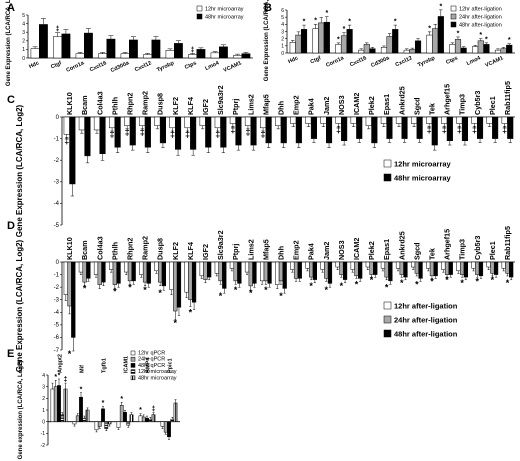 This screenshot has width=520, height=461. What do you see at coordinates (401, 245) in the screenshot?
I see `category-label: Ankrd25` at bounding box center [401, 245].